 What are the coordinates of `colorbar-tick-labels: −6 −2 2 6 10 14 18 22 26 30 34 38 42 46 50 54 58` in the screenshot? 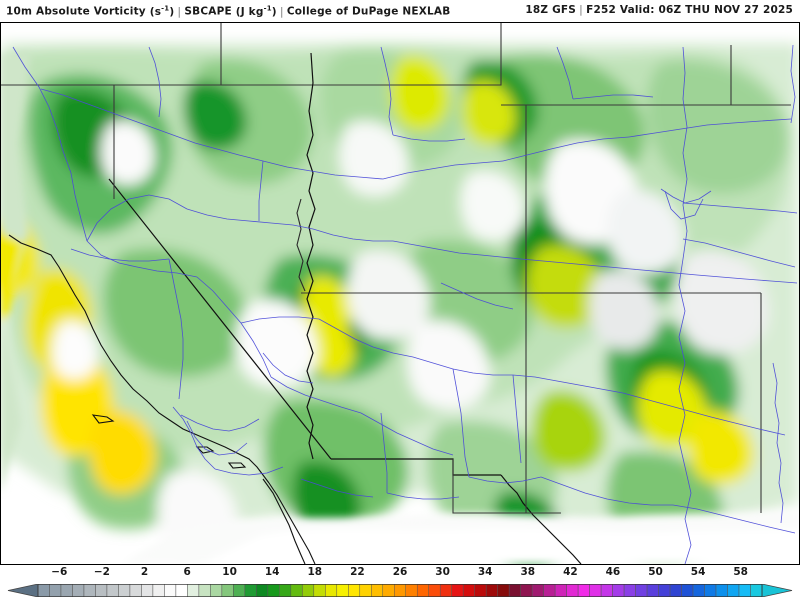 It's located at (400, 573).